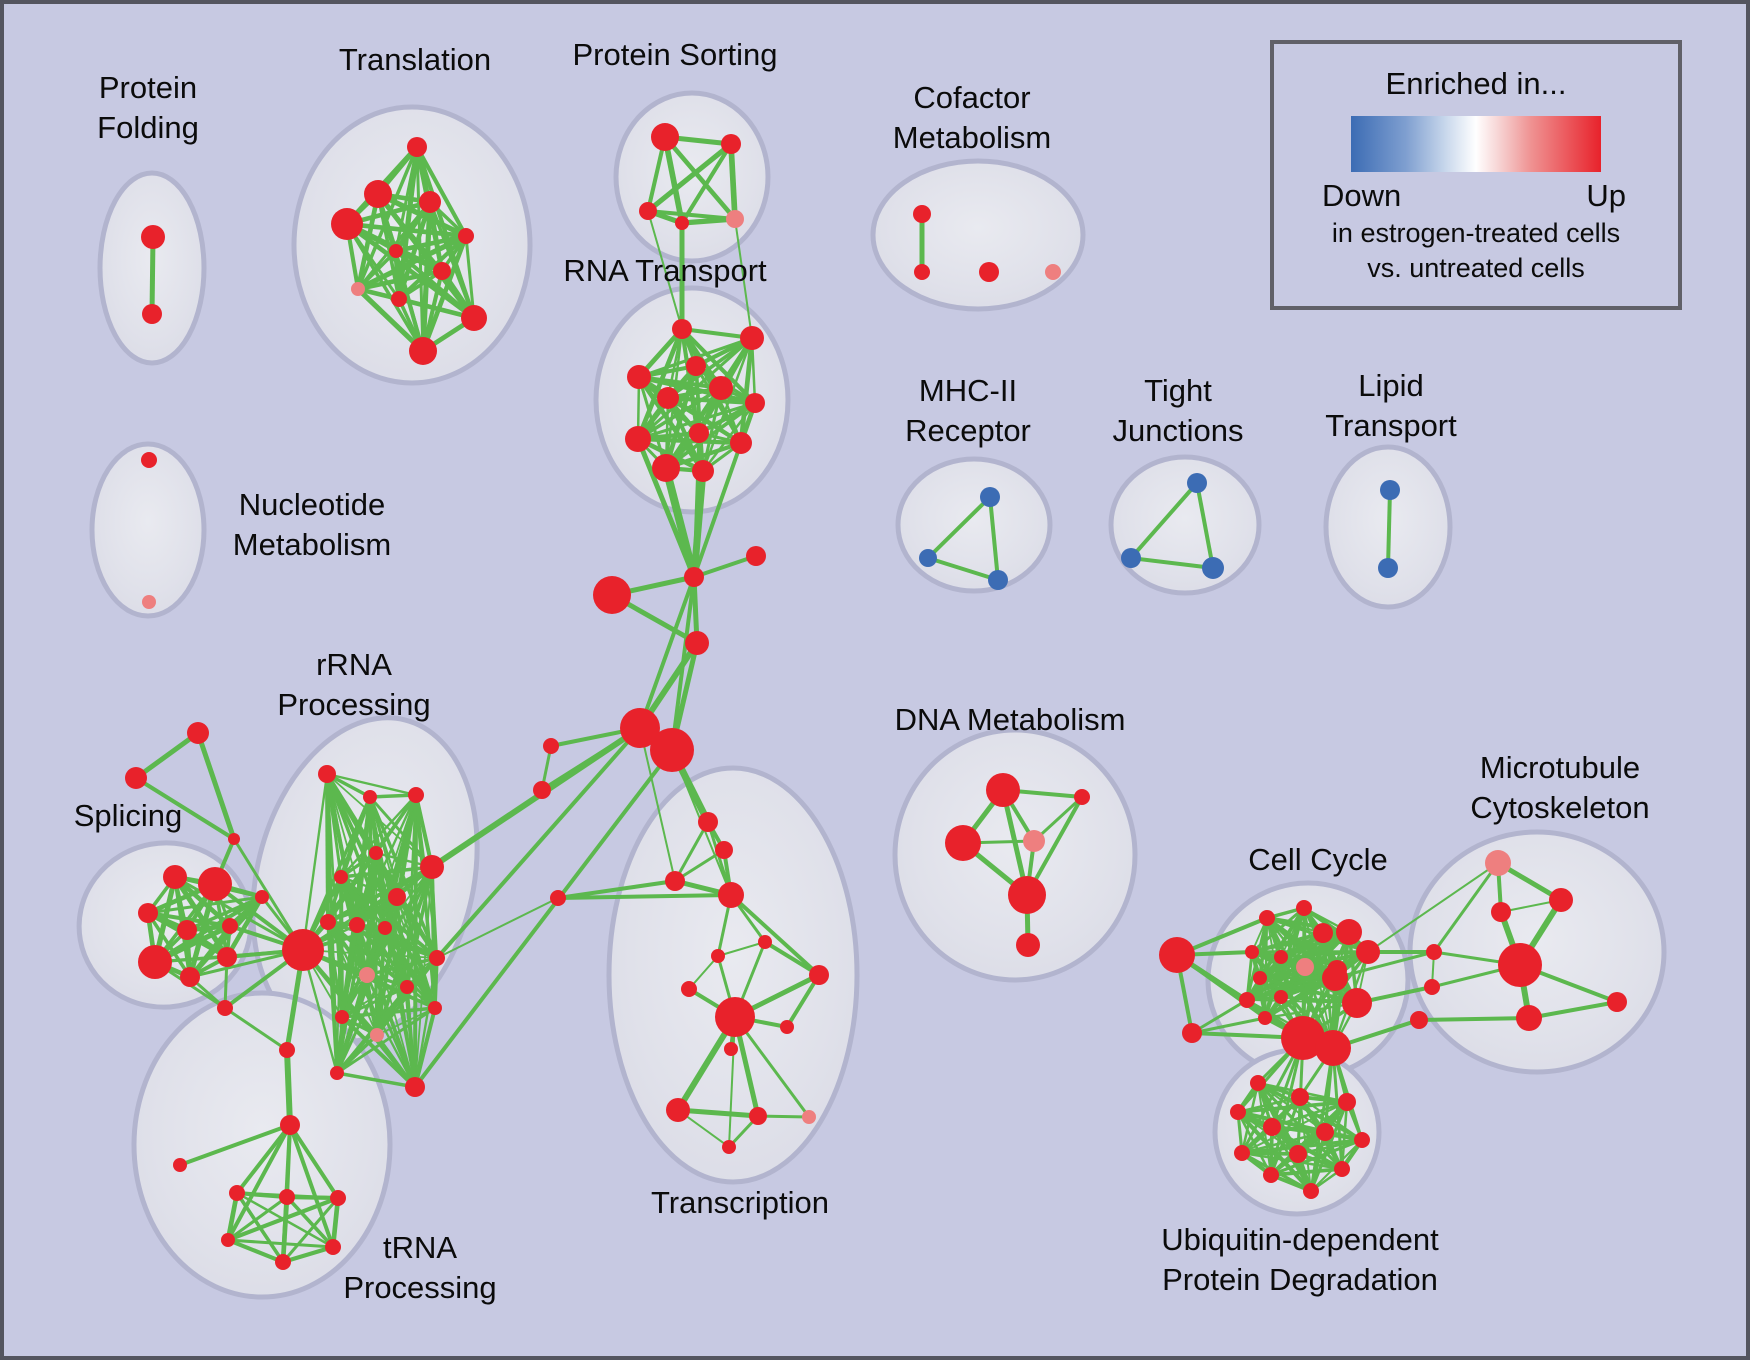 This screenshot has width=1750, height=1360. Describe the element at coordinates (1333, 1048) in the screenshot. I see `gene-set-node-ccg2` at that location.